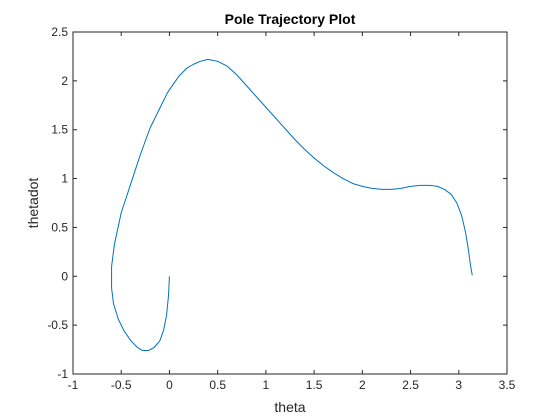 The width and height of the screenshot is (560, 420). What do you see at coordinates (59, 32) in the screenshot?
I see `y-tick-label: 2.5` at bounding box center [59, 32].